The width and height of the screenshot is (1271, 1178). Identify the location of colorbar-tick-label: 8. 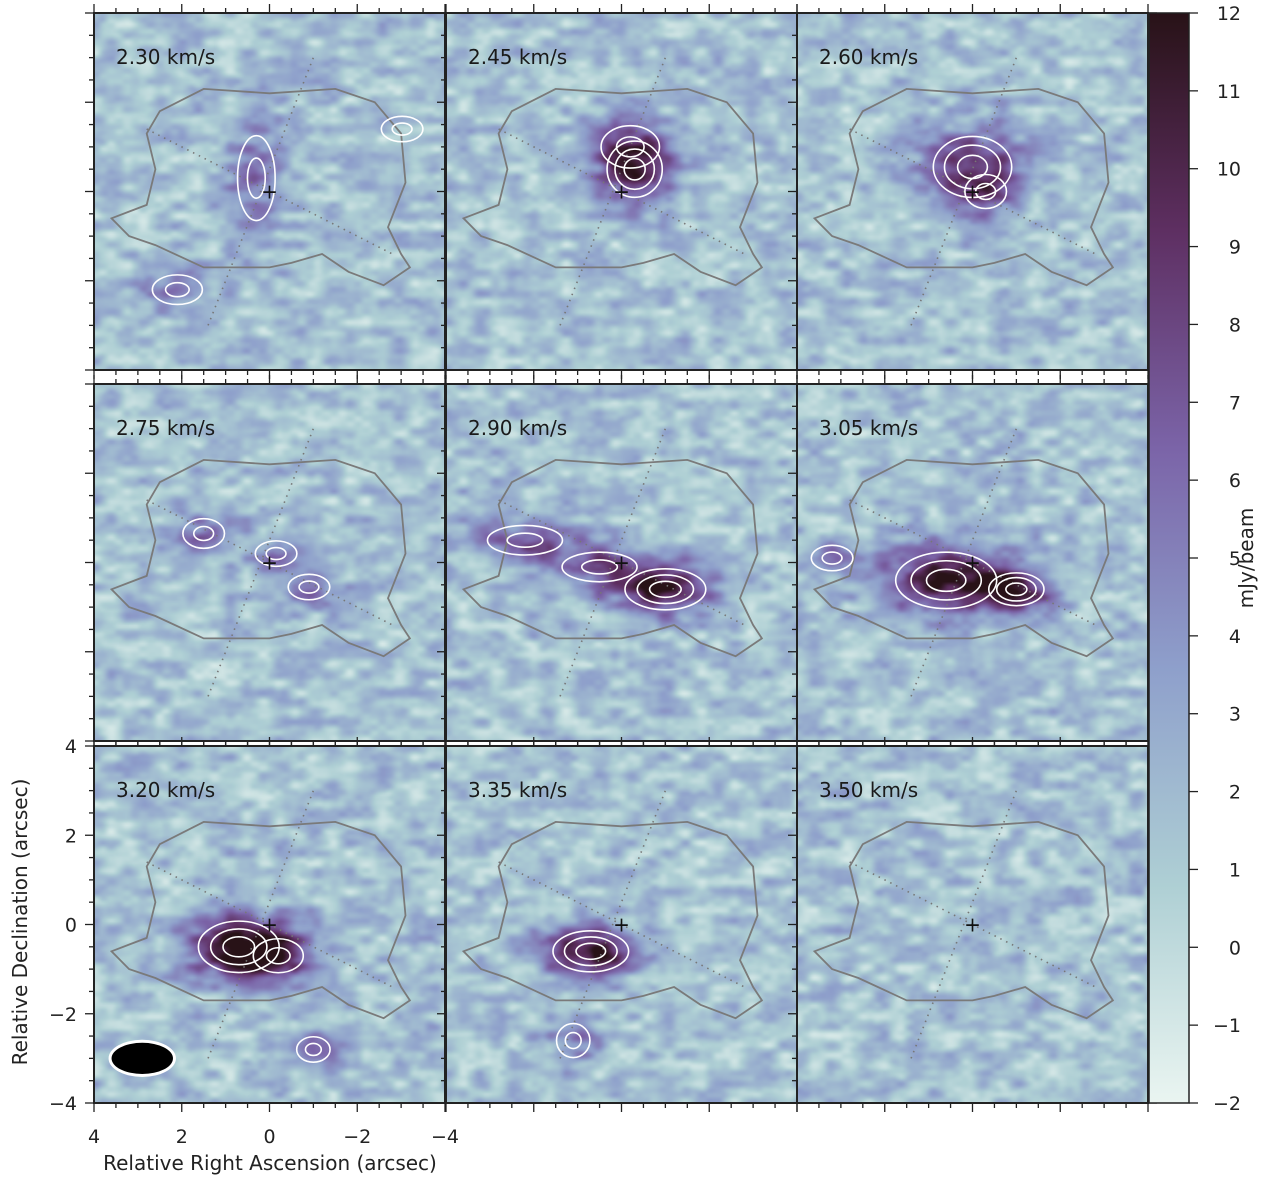
(1235, 325).